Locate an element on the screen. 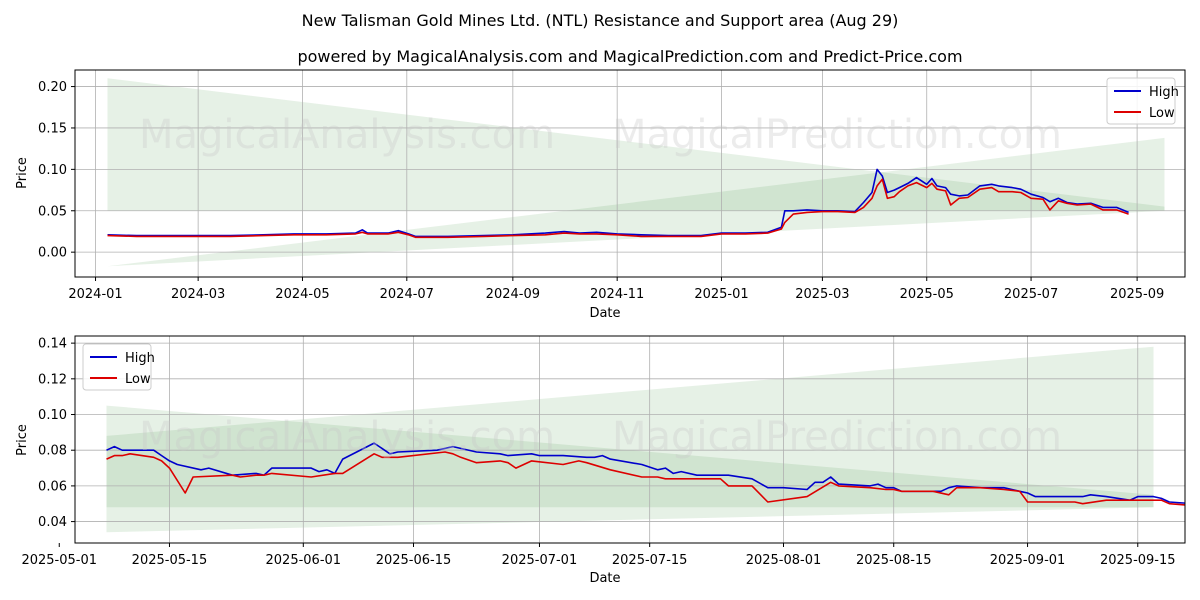  series-line-high is located at coordinates (645, 473).